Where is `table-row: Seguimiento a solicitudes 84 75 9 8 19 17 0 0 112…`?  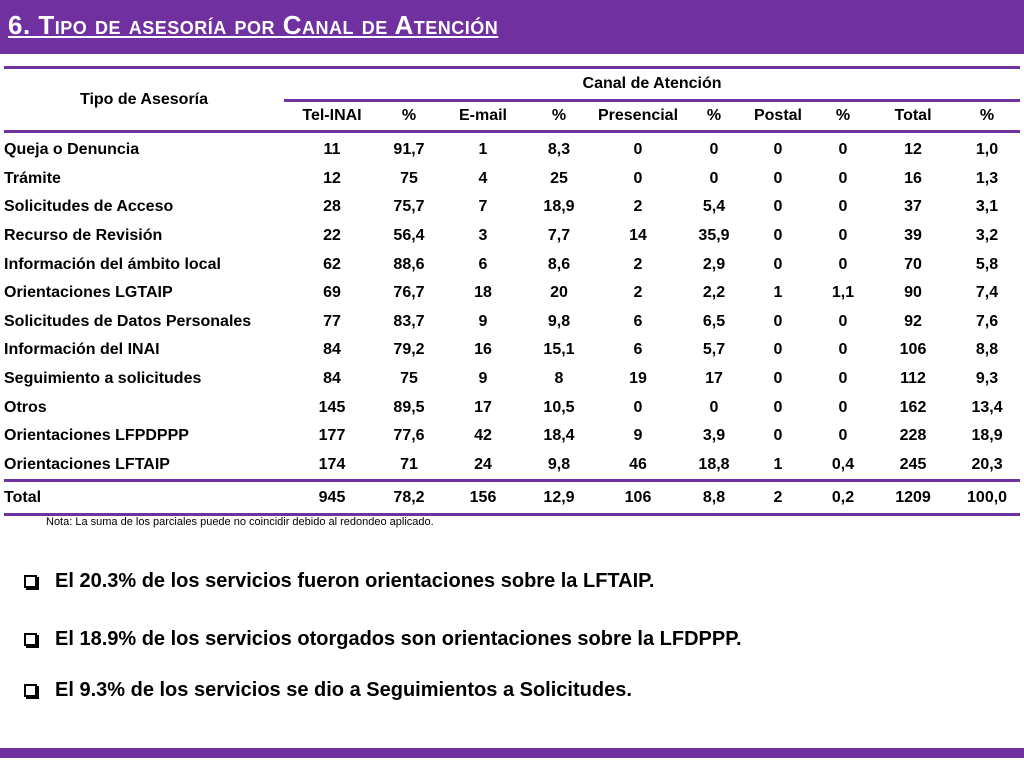 table-row: Seguimiento a solicitudes 84 75 9 8 19 17 0 0 112… is located at coordinates (512, 379).